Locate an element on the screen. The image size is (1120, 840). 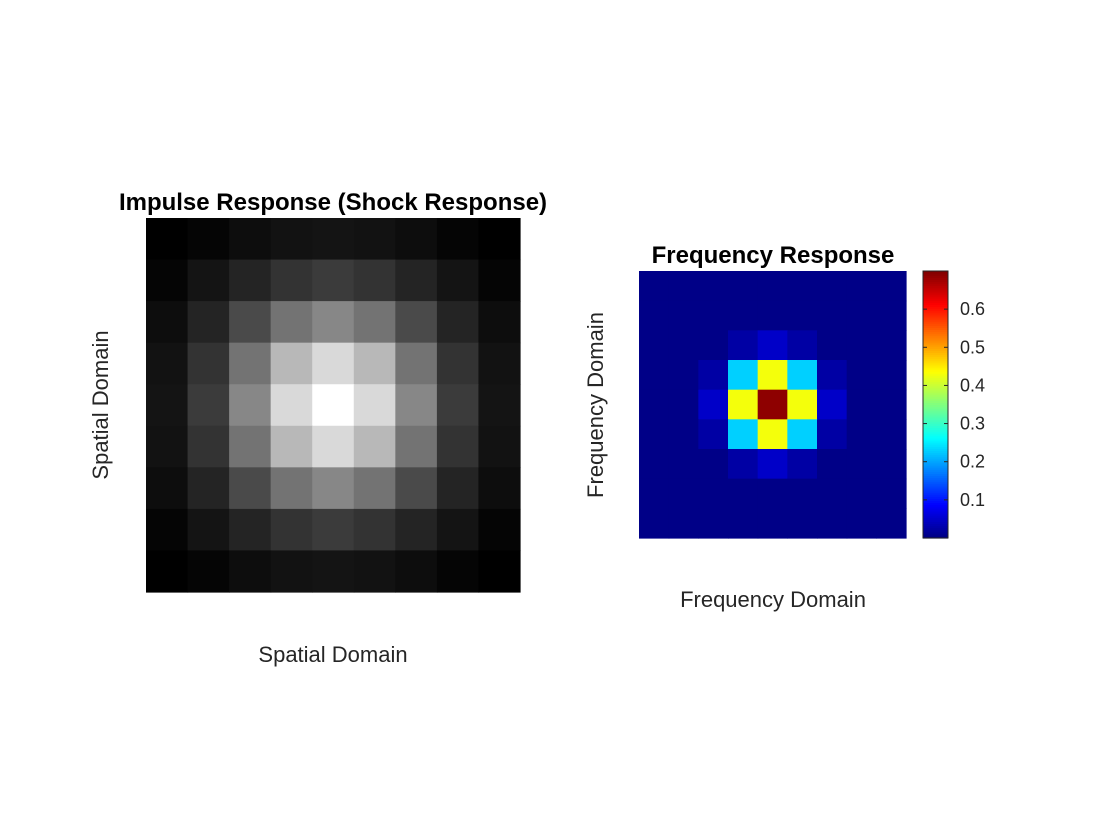
colorbar-tick-label: 0.4 is located at coordinates (972, 385).